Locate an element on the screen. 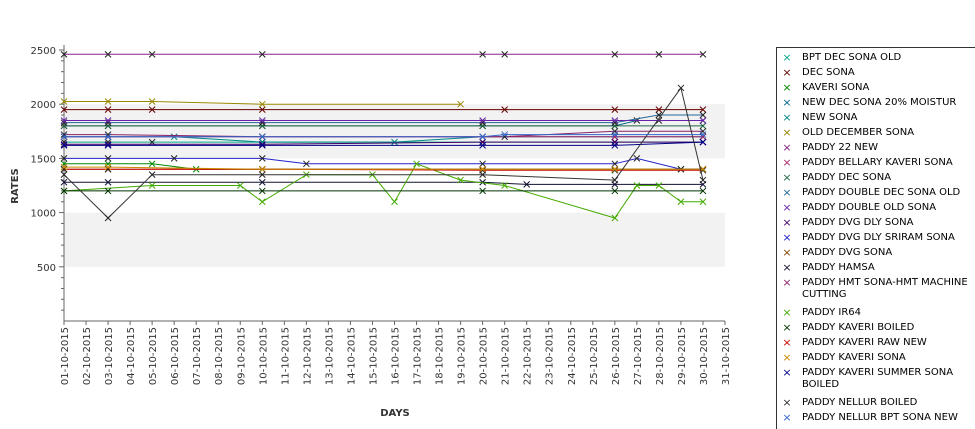 The width and height of the screenshot is (975, 429). x-tick-label: 16-10-2015 is located at coordinates (396, 356).